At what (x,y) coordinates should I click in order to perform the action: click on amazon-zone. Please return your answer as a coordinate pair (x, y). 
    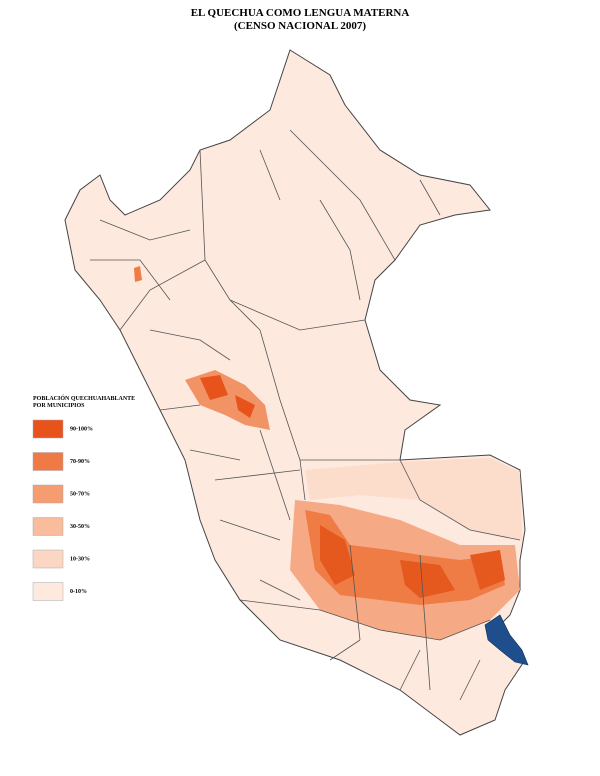
    Looking at the image, I should click on (413, 499).